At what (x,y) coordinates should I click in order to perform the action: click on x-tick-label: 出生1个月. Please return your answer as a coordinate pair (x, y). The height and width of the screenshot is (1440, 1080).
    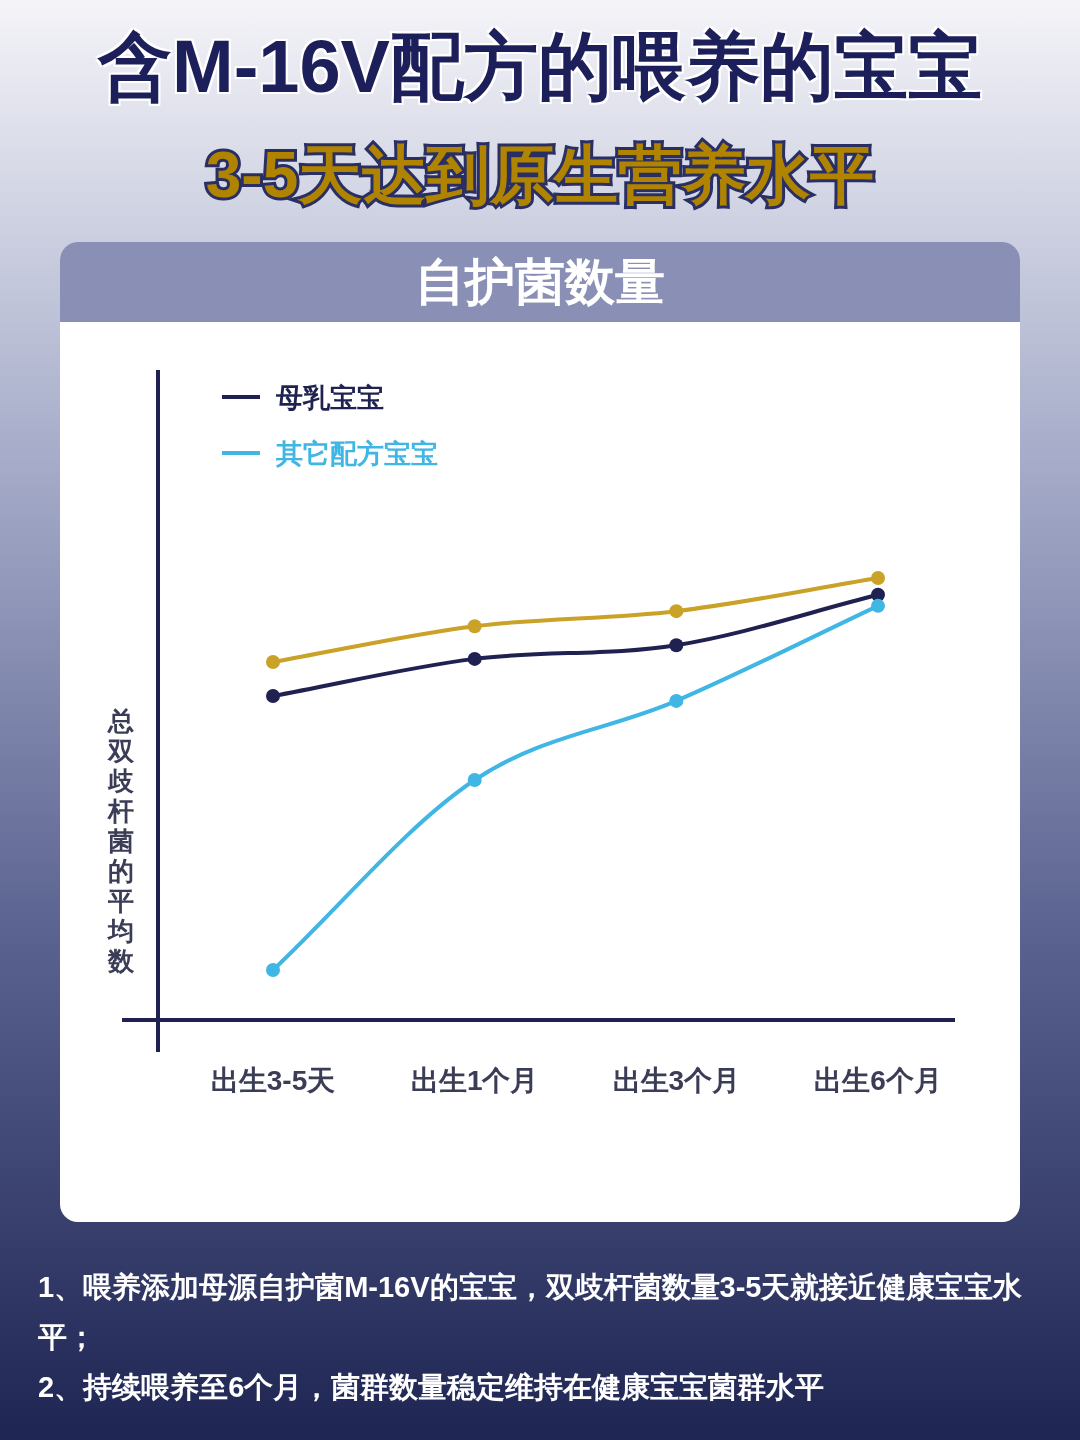
    Looking at the image, I should click on (474, 1080).